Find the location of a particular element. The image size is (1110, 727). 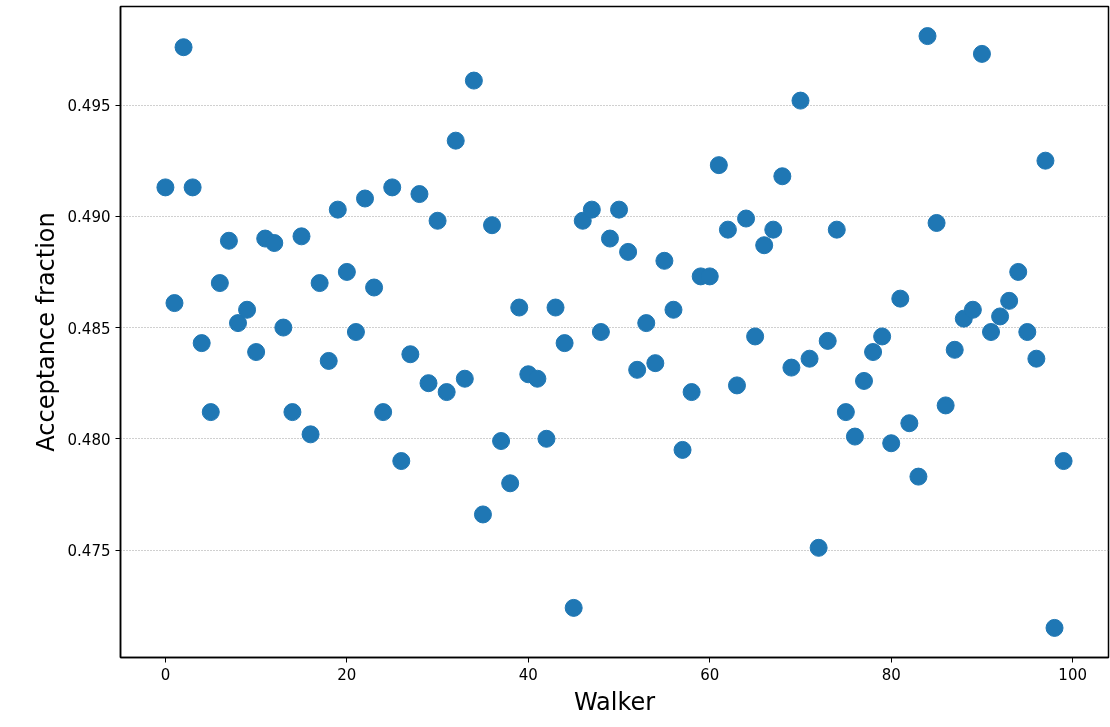

x-tick-label: 60 is located at coordinates (710, 674).